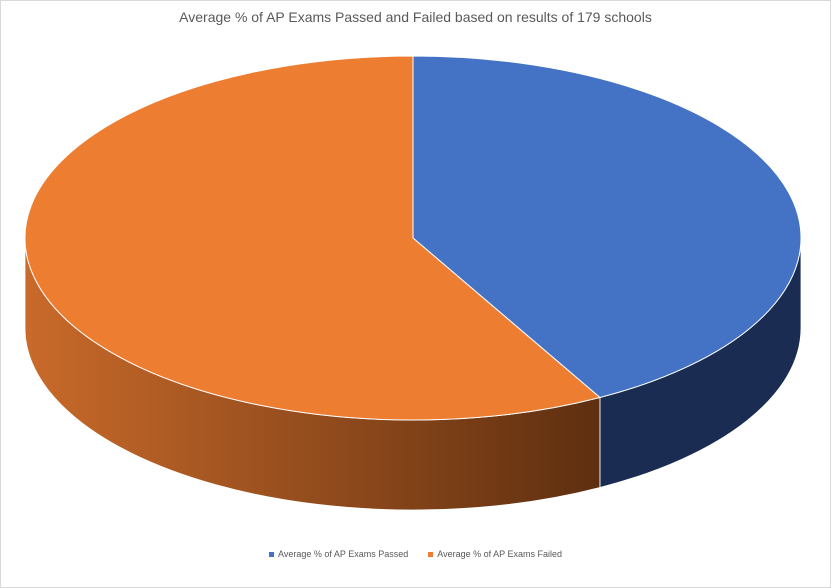 The image size is (831, 588). What do you see at coordinates (271, 554) in the screenshot?
I see `legend-swatch-passed` at bounding box center [271, 554].